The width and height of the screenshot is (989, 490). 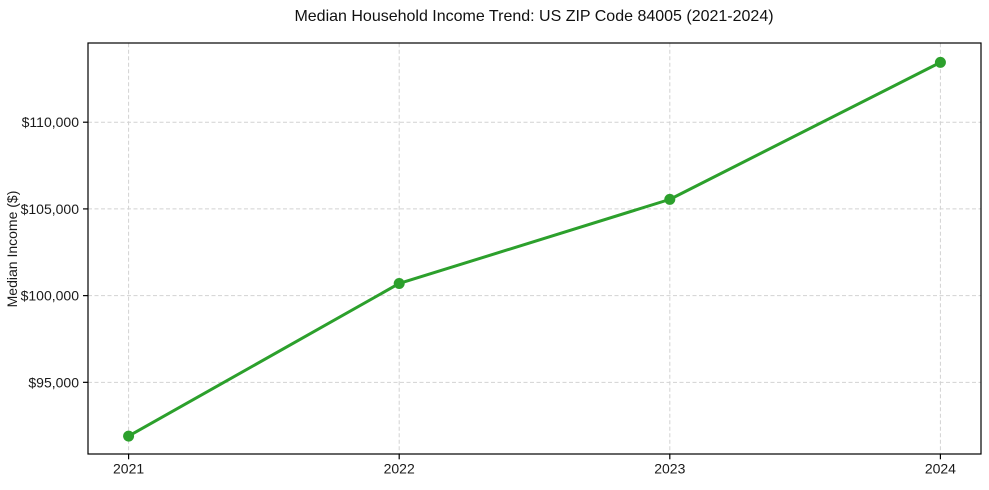 What do you see at coordinates (51, 122) in the screenshot?
I see `y-tick-label: $110,000` at bounding box center [51, 122].